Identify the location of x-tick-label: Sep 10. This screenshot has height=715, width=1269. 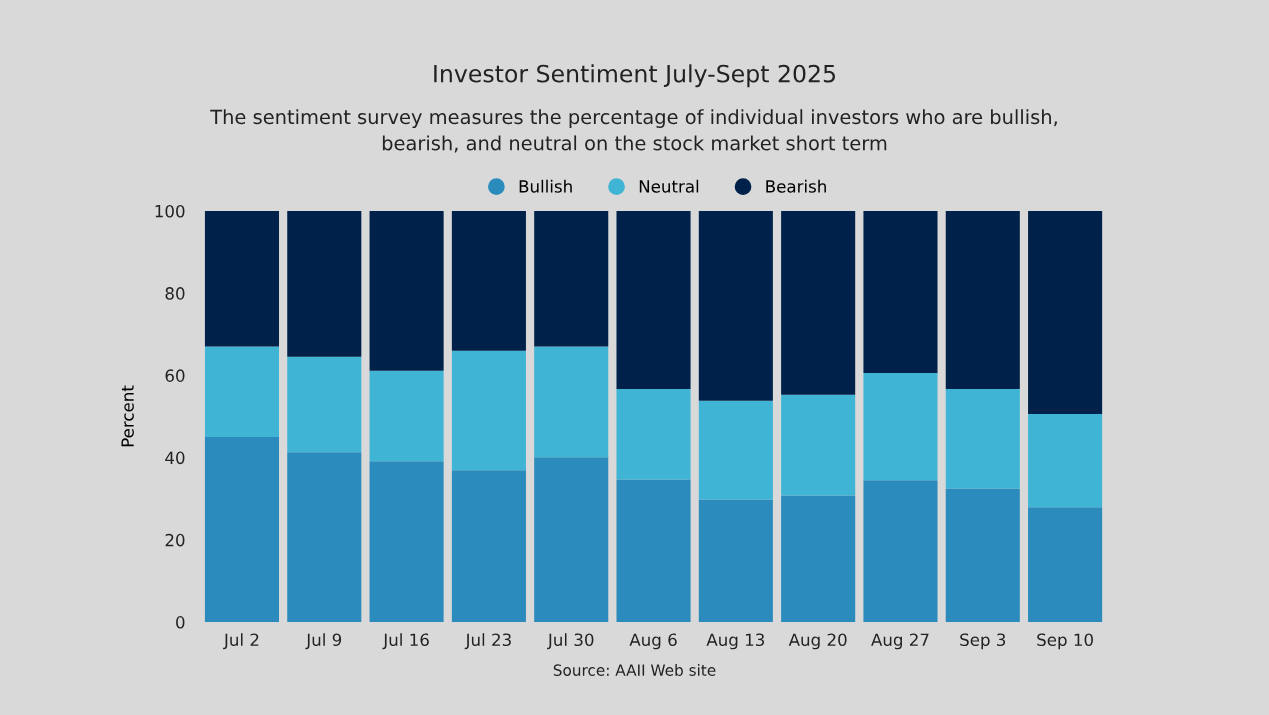
(1065, 641).